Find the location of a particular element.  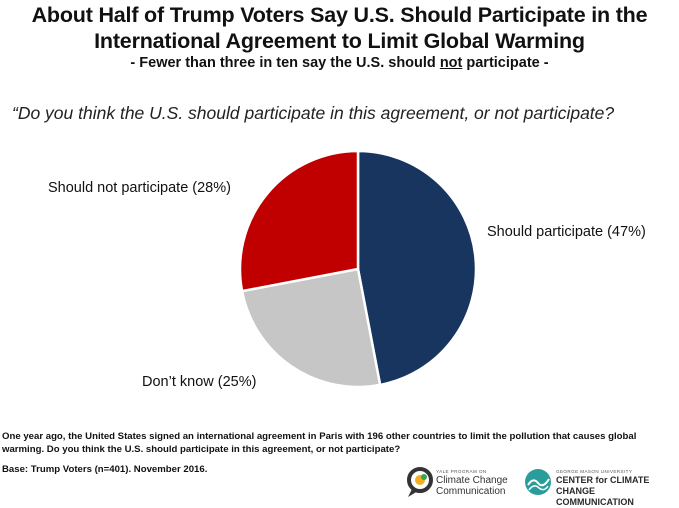

subtitle-underlined: not is located at coordinates (451, 63).